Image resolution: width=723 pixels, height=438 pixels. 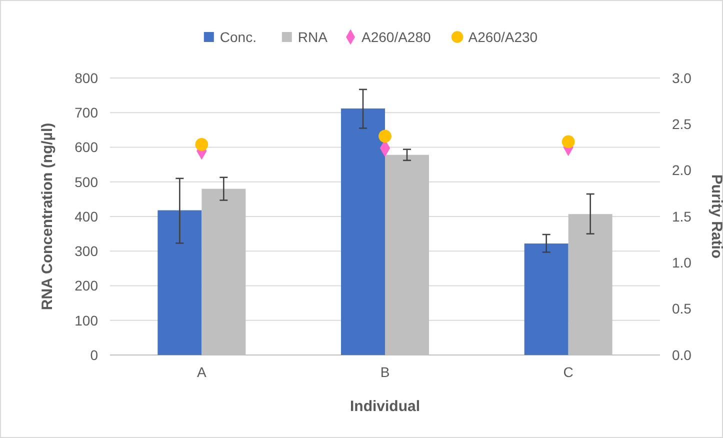 I want to click on y2-tick-label: 1.0, so click(x=682, y=262).